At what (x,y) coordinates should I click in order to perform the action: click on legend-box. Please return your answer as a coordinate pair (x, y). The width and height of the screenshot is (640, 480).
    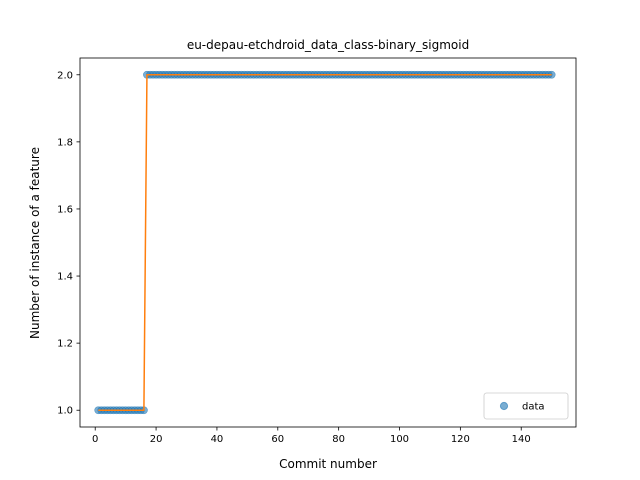
    Looking at the image, I should click on (526, 406).